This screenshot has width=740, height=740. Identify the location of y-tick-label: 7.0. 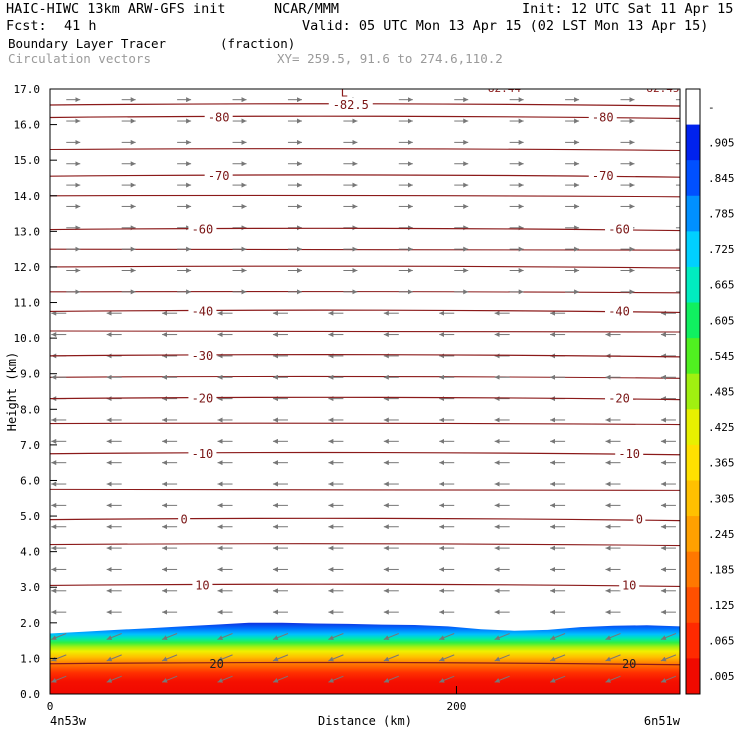
(30, 445).